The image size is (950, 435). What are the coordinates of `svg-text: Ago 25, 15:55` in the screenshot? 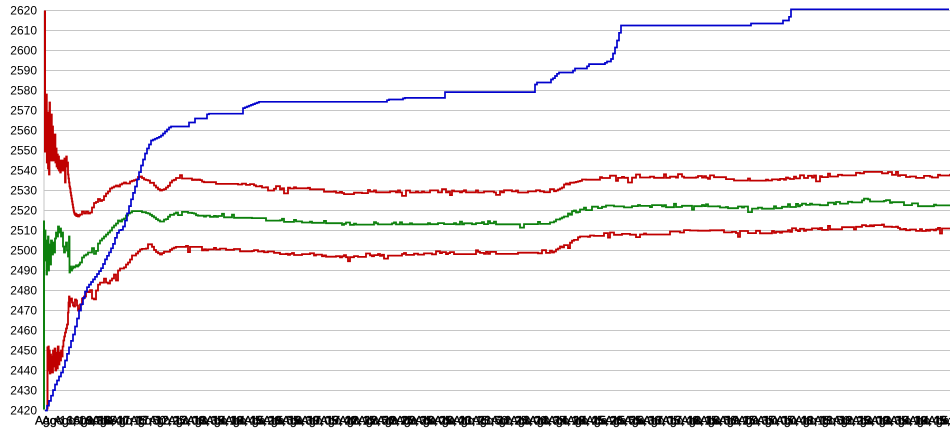 It's located at (604, 421).